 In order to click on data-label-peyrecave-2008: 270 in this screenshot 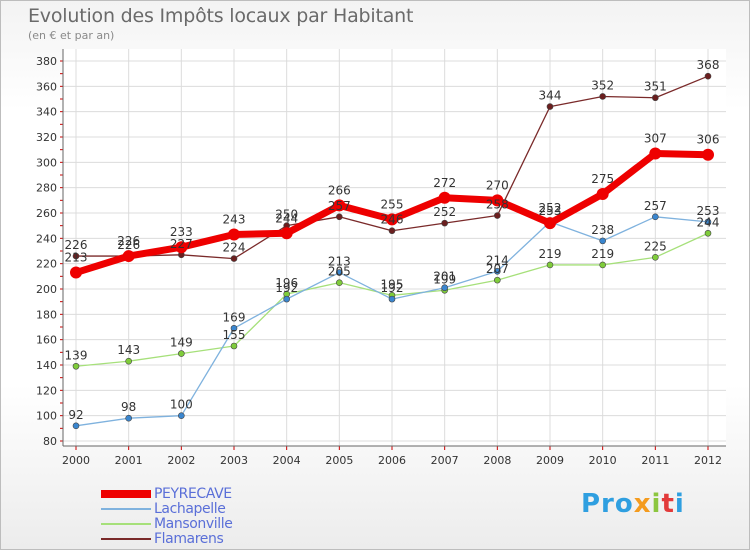, I will do `click(497, 185)`.